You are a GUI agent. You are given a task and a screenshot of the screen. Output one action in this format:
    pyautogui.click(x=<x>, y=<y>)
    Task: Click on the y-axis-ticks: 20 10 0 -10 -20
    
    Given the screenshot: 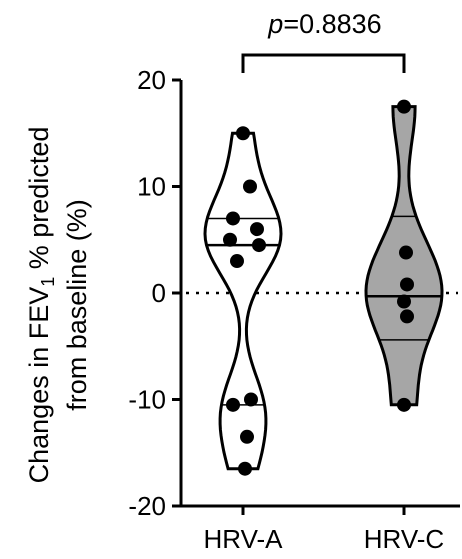 What is the action you would take?
    pyautogui.click(x=154, y=293)
    